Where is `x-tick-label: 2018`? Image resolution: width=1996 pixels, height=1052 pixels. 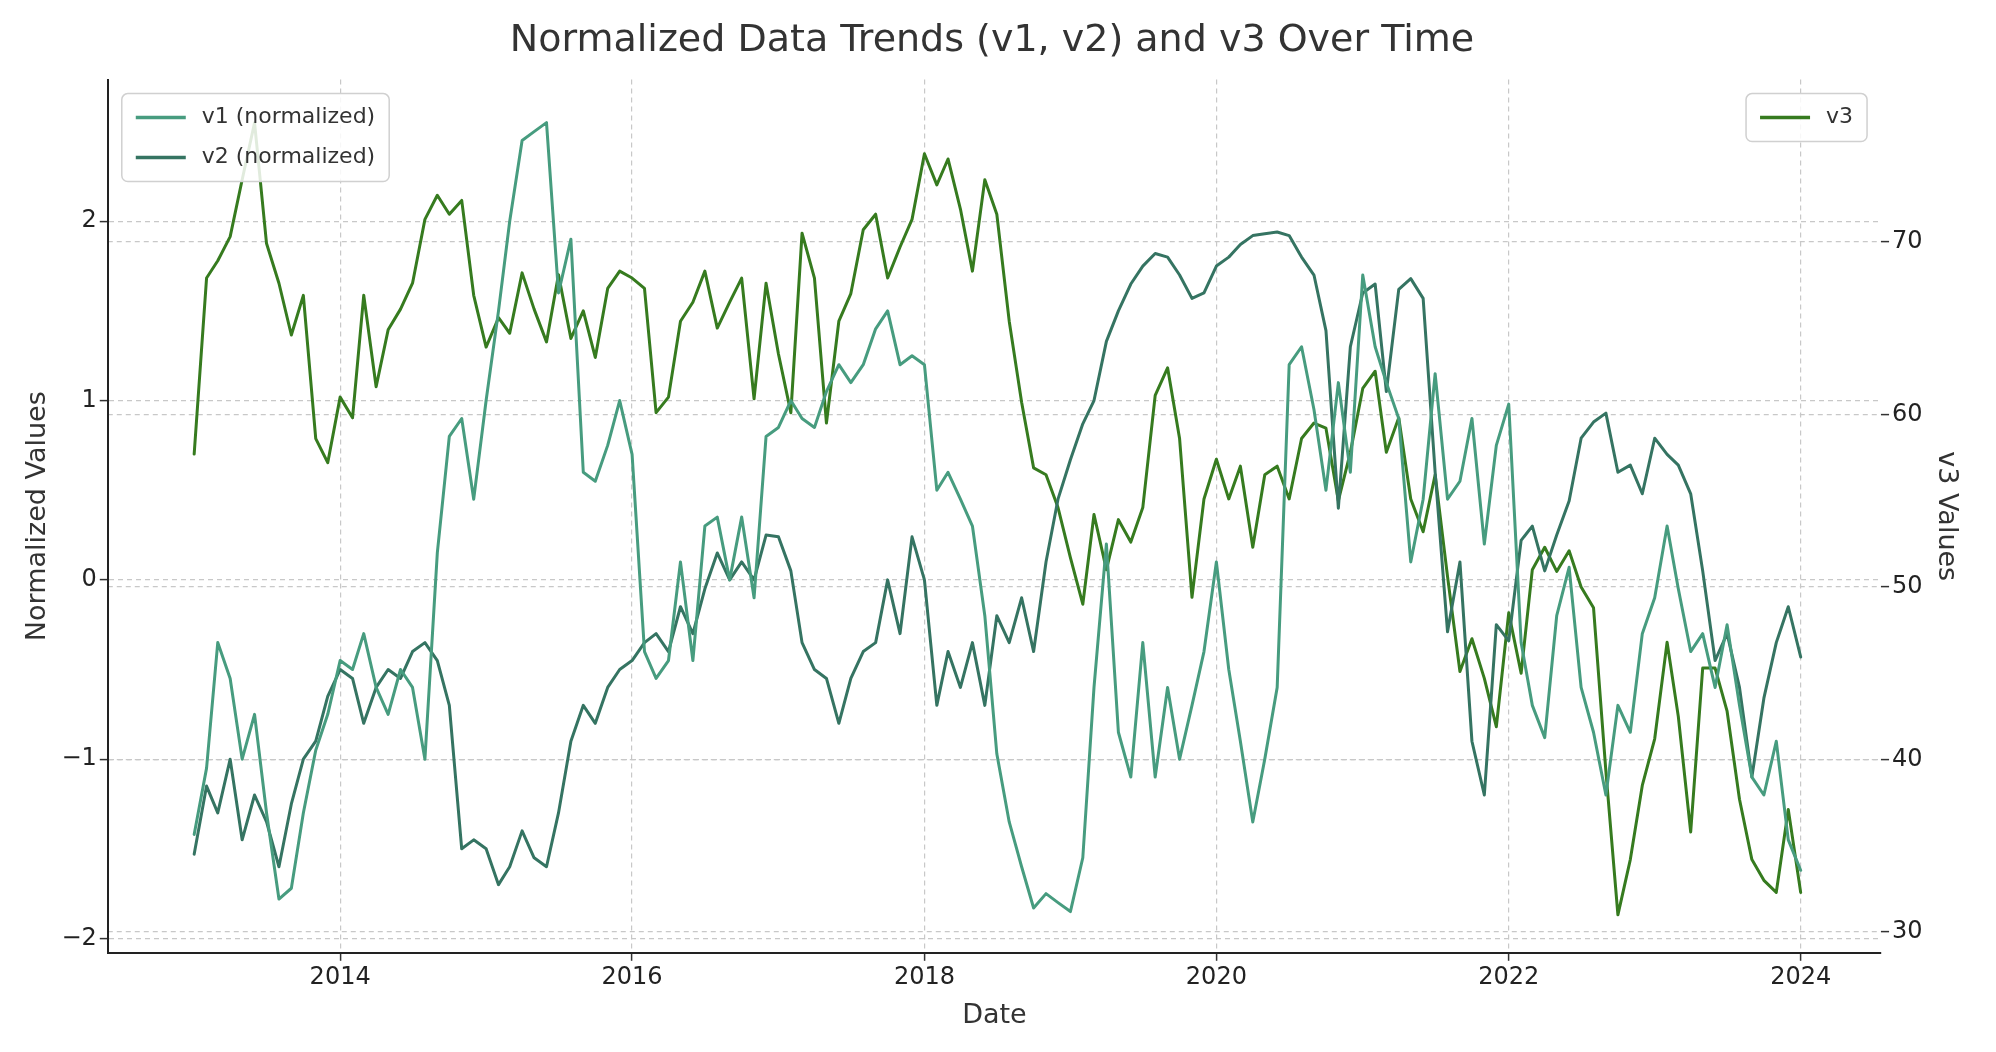 x-tick-label: 2018 is located at coordinates (924, 976).